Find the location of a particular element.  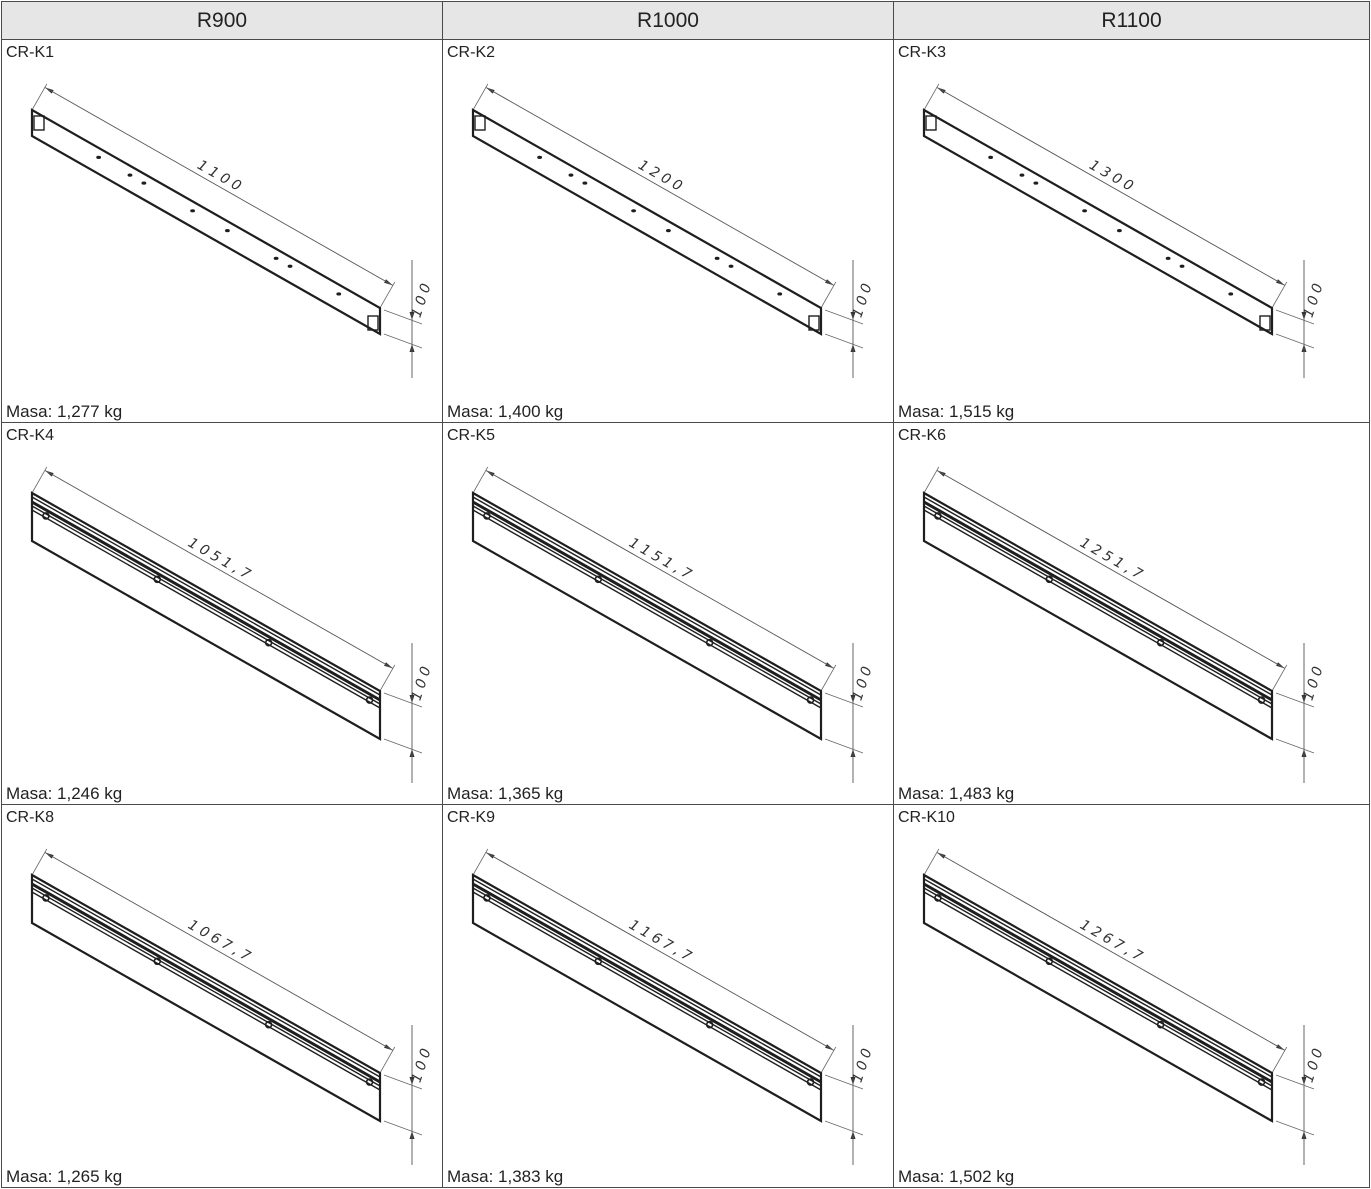

part-cell: 1267,7 100 CR-K10 Masa: 1,502 kg is located at coordinates (1131, 996).